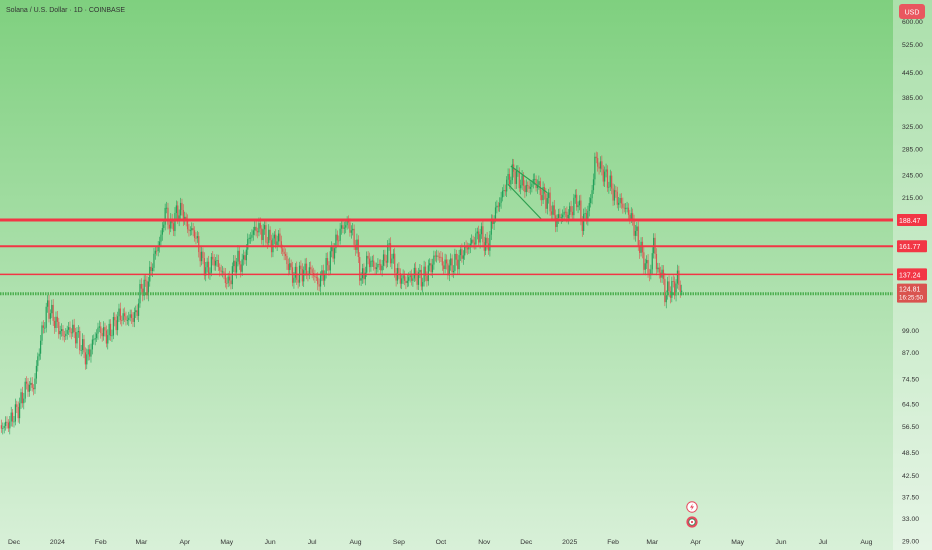 The height and width of the screenshot is (550, 932). I want to click on flash-icon, so click(692, 507).